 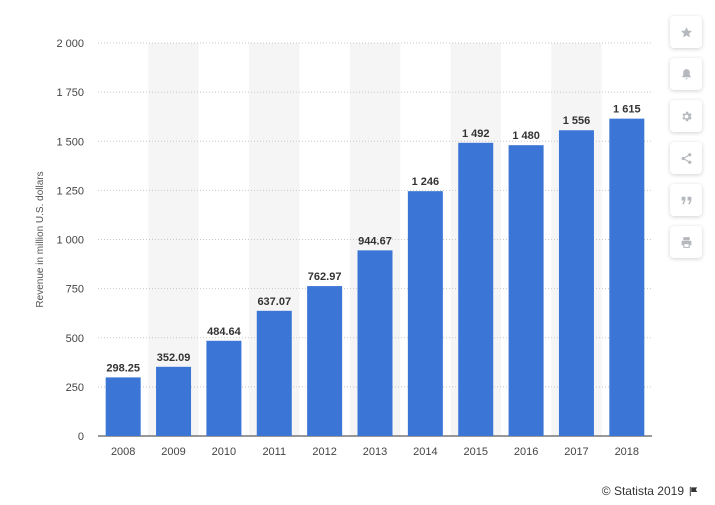 I want to click on x-tick-label: 2017, so click(x=576, y=452).